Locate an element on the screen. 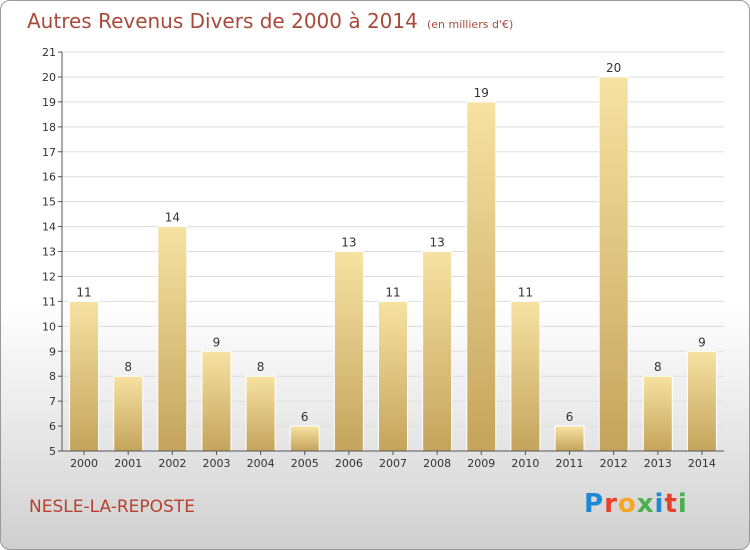 The width and height of the screenshot is (750, 550). y-tick-label-8: 8 is located at coordinates (52, 376).